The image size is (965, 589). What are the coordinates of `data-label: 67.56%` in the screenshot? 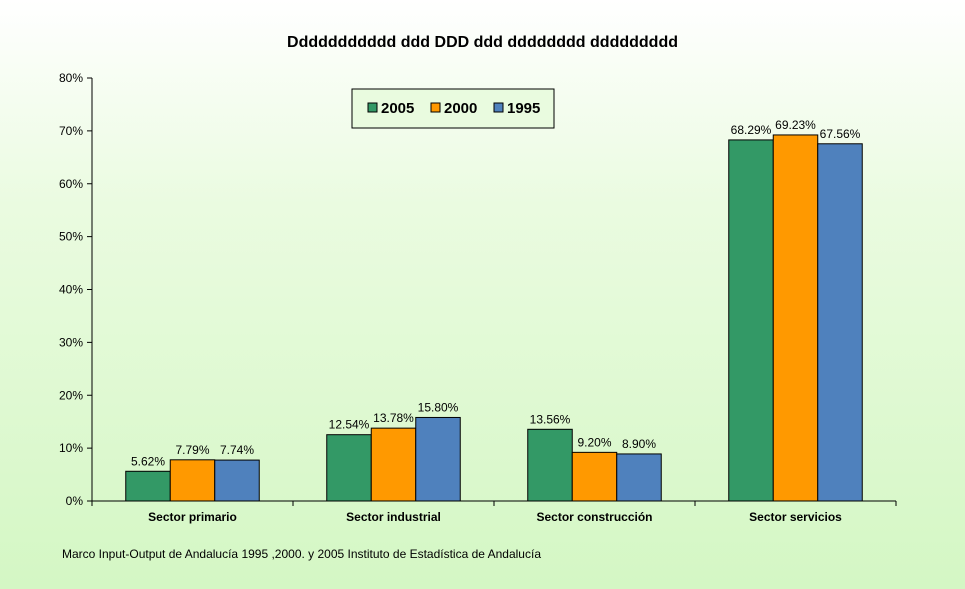 It's located at (840, 134).